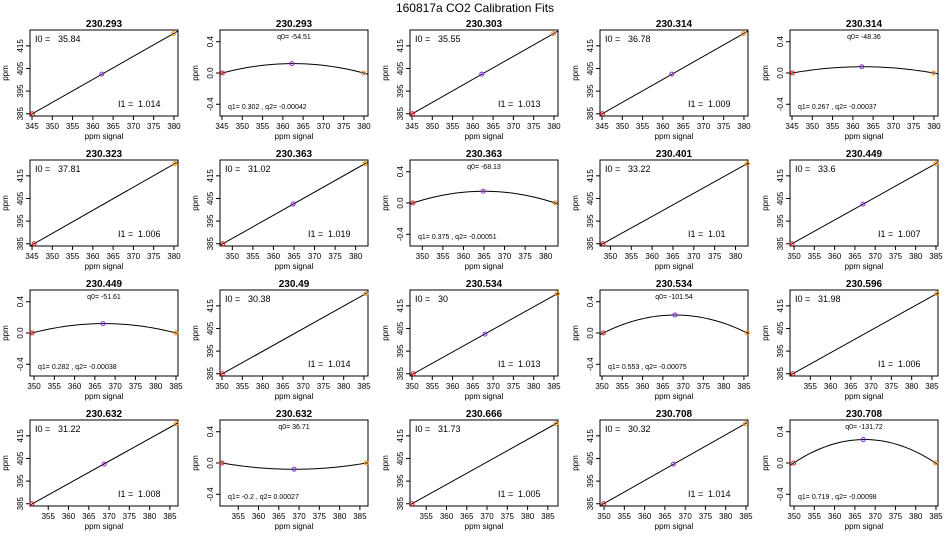 The height and width of the screenshot is (555, 950). What do you see at coordinates (294, 414) in the screenshot?
I see `panel-title: 230.632` at bounding box center [294, 414].